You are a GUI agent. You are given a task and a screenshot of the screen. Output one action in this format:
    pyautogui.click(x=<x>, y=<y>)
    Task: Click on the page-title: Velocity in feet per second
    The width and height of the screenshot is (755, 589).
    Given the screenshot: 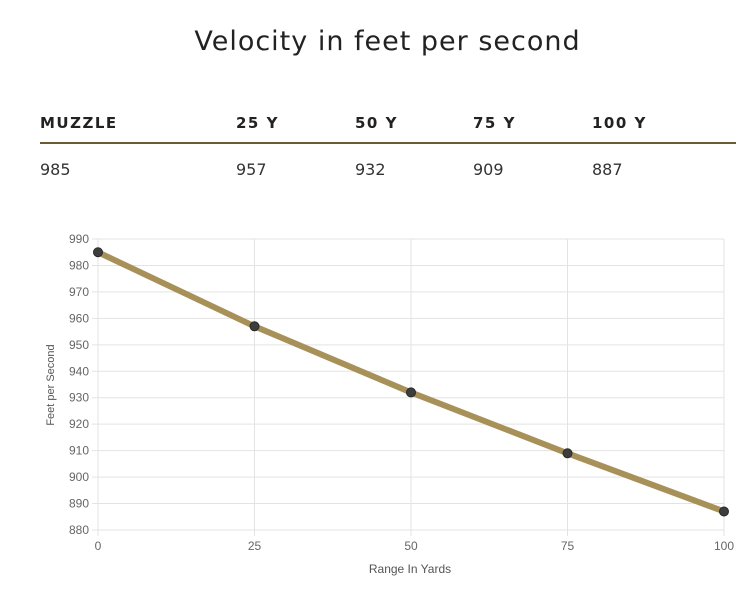 What is the action you would take?
    pyautogui.click(x=387, y=41)
    